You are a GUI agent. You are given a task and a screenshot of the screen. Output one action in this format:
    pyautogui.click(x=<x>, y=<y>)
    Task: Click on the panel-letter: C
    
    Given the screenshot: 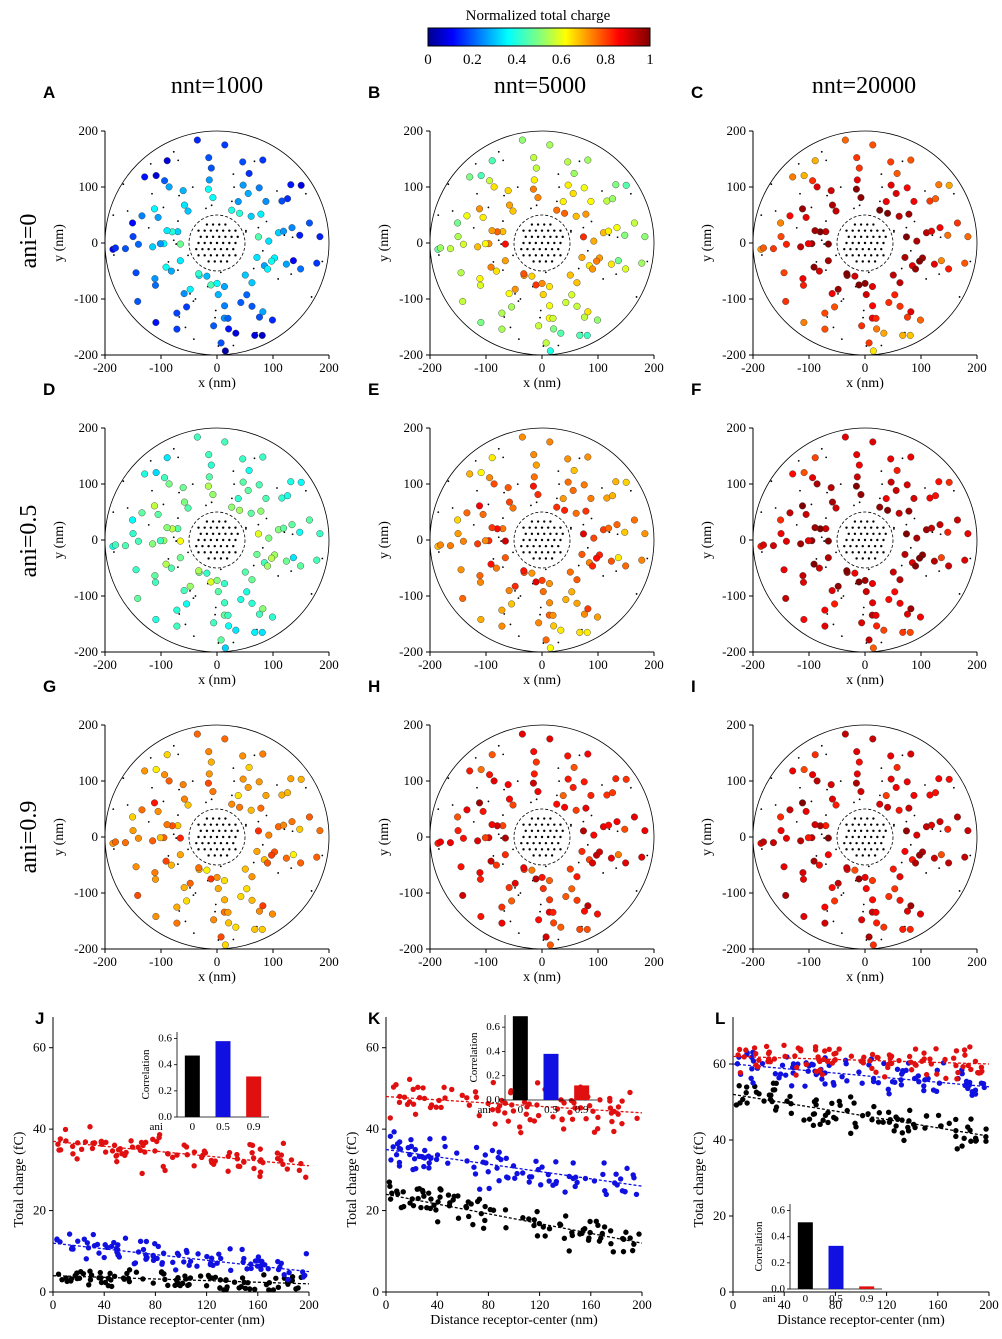 What is the action you would take?
    pyautogui.click(x=697, y=92)
    